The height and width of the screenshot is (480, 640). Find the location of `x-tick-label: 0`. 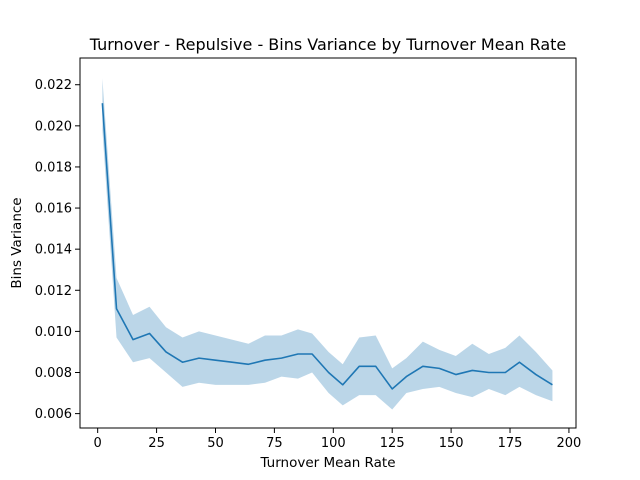

x-tick-label: 0 is located at coordinates (98, 443).